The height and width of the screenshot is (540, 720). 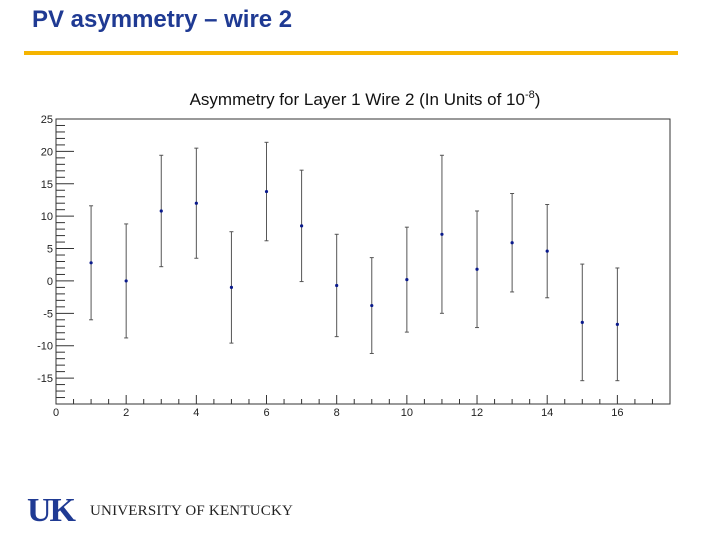 I want to click on uk-logo: UK, so click(x=51, y=510).